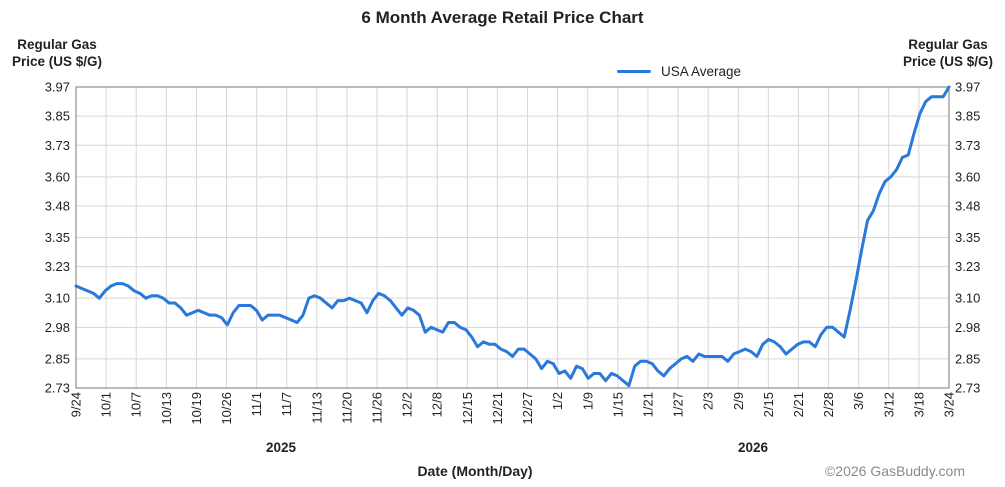  What do you see at coordinates (281, 447) in the screenshot?
I see `year-label-2025: 2025` at bounding box center [281, 447].